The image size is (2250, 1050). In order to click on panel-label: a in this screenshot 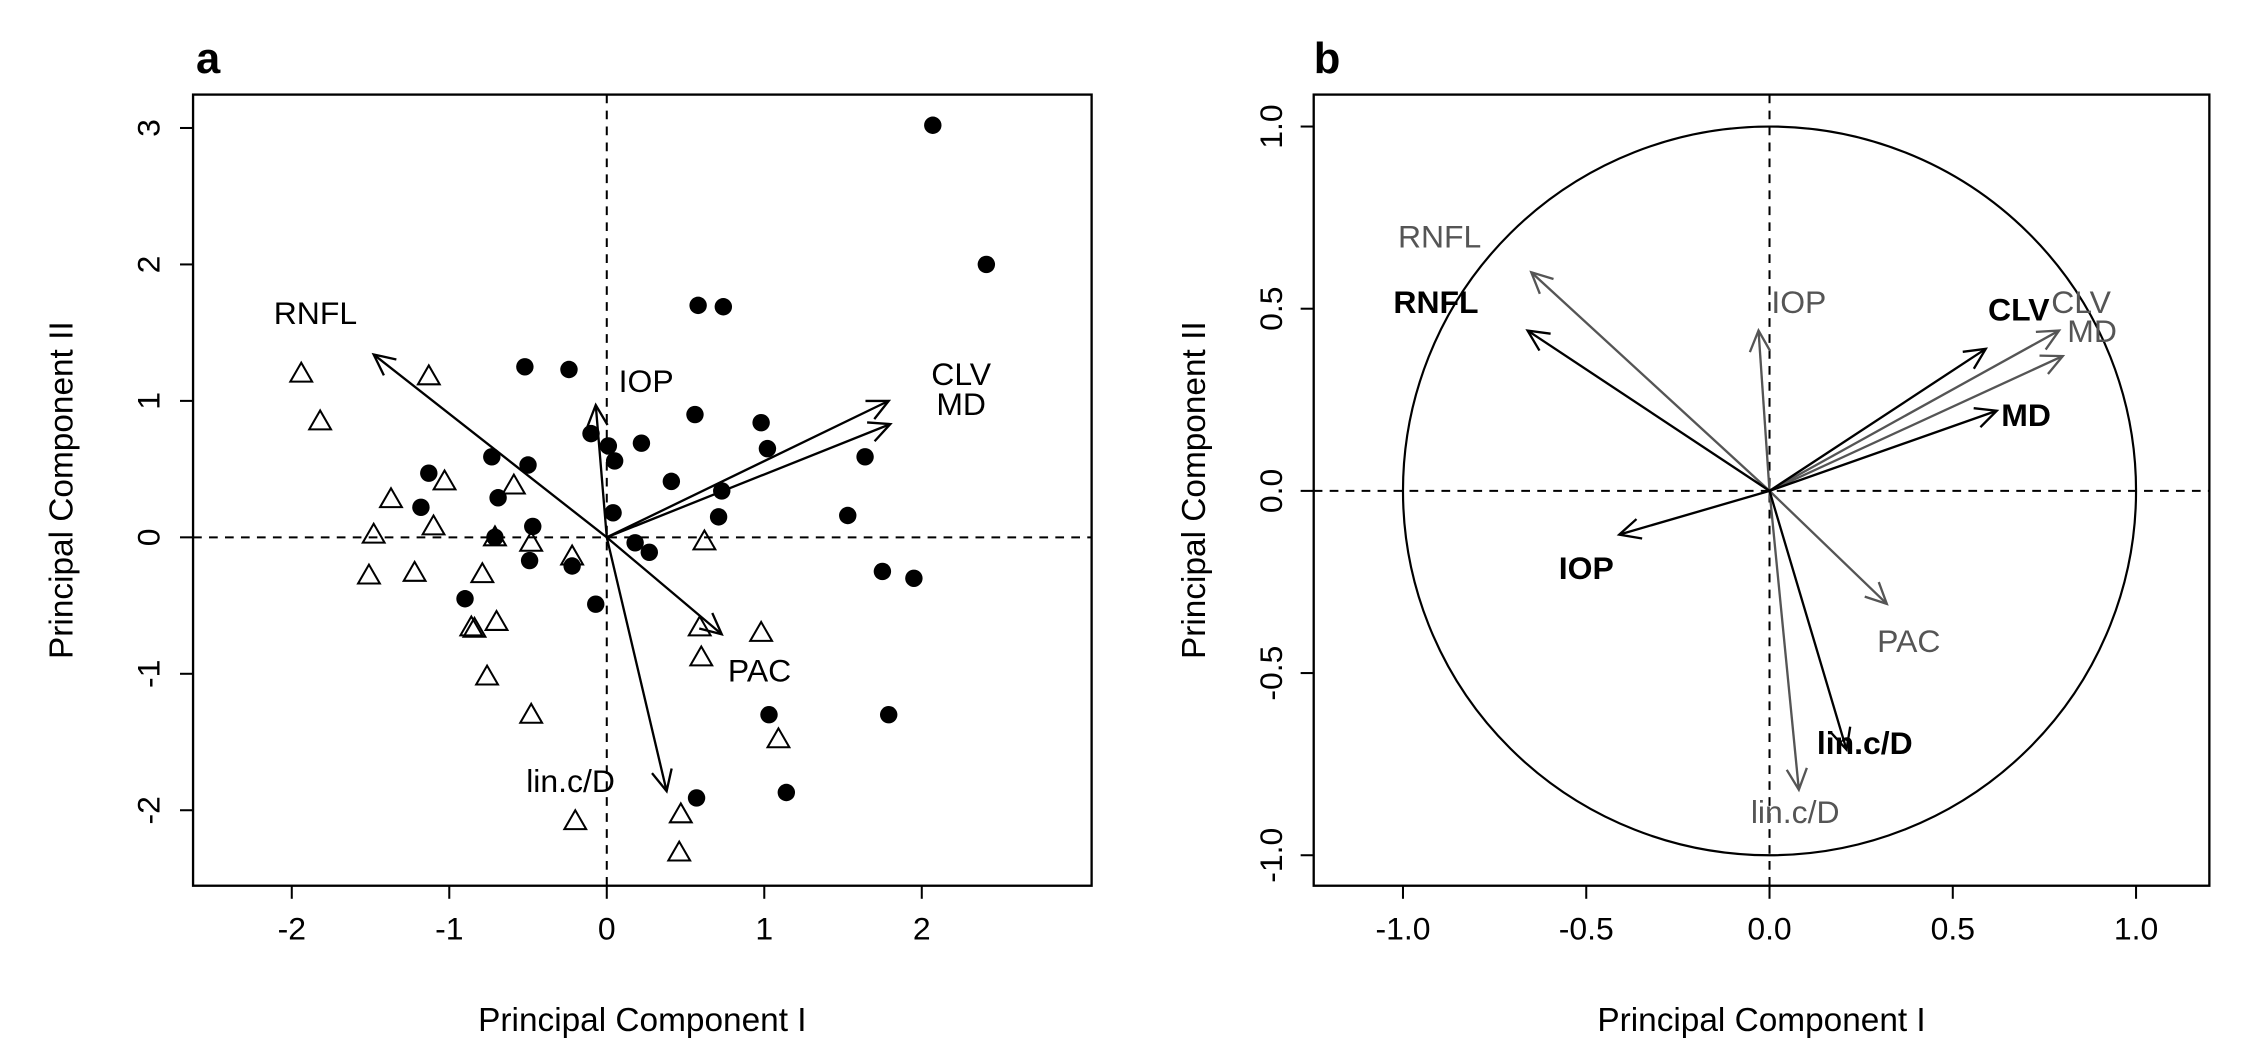, I will do `click(208, 59)`.